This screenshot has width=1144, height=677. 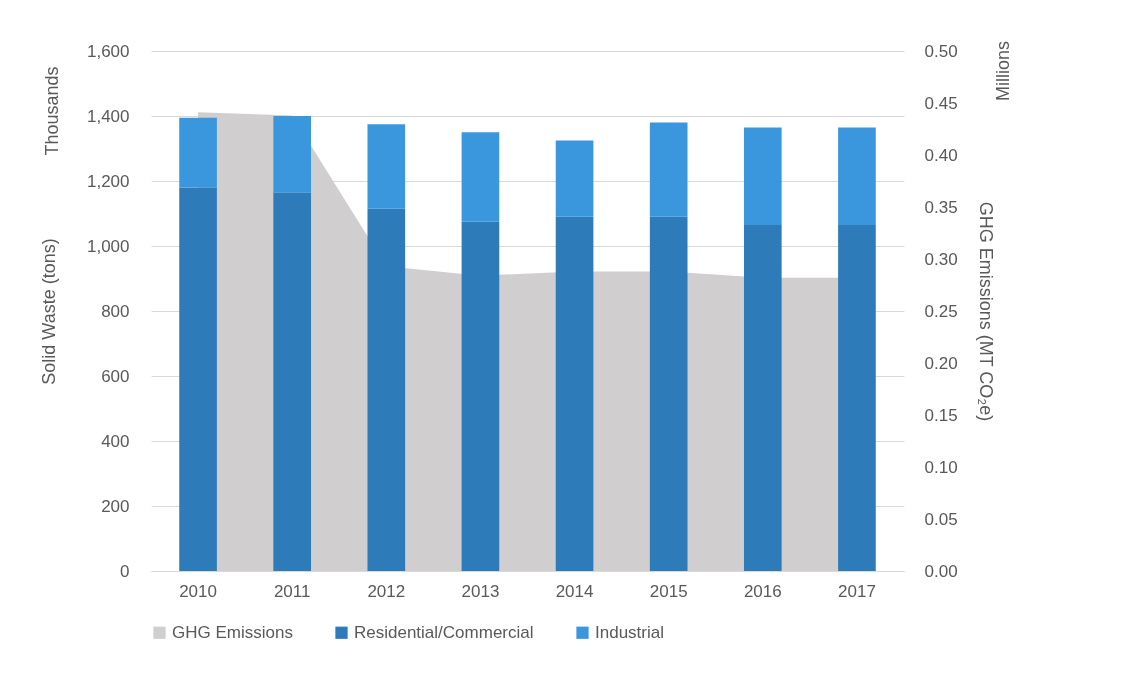 What do you see at coordinates (115, 441) in the screenshot?
I see `y-tick-label: 400` at bounding box center [115, 441].